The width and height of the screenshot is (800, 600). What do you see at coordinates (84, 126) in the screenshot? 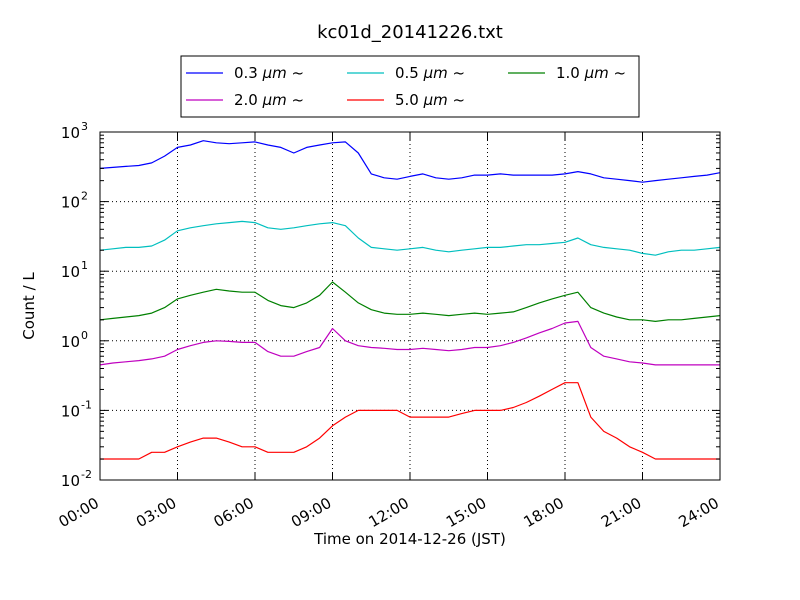
I see `y-tick-exponent: 3` at bounding box center [84, 126].